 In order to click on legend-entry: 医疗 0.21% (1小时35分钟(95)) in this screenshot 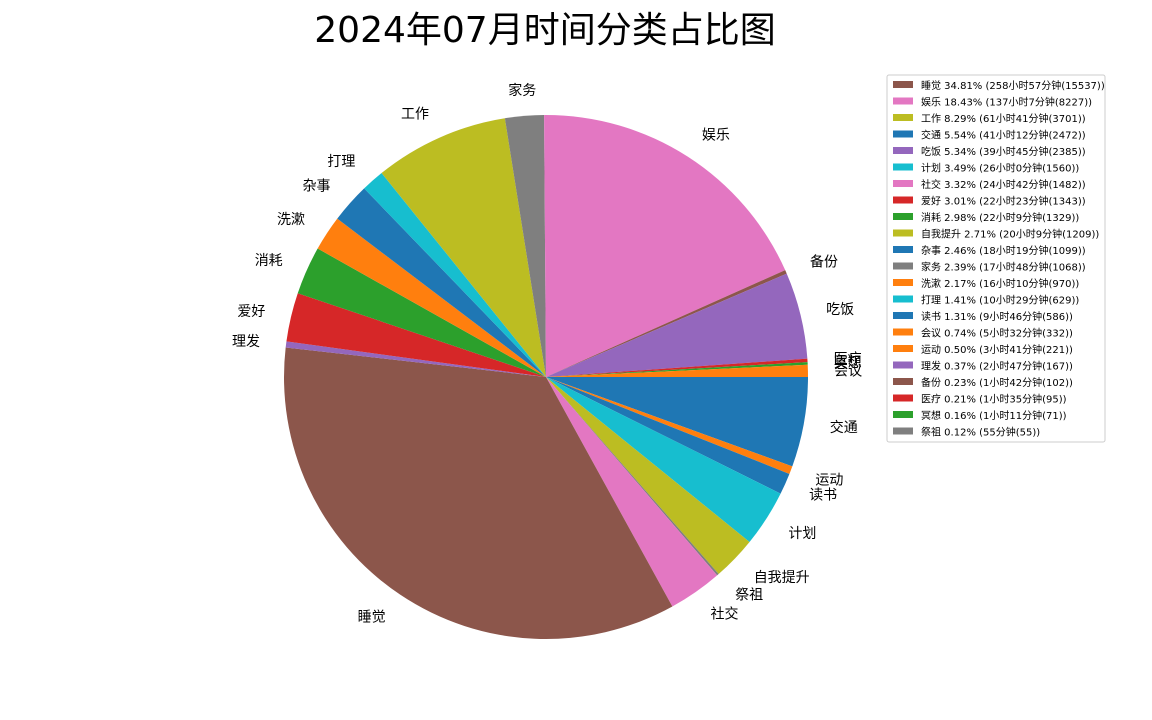, I will do `click(994, 399)`.